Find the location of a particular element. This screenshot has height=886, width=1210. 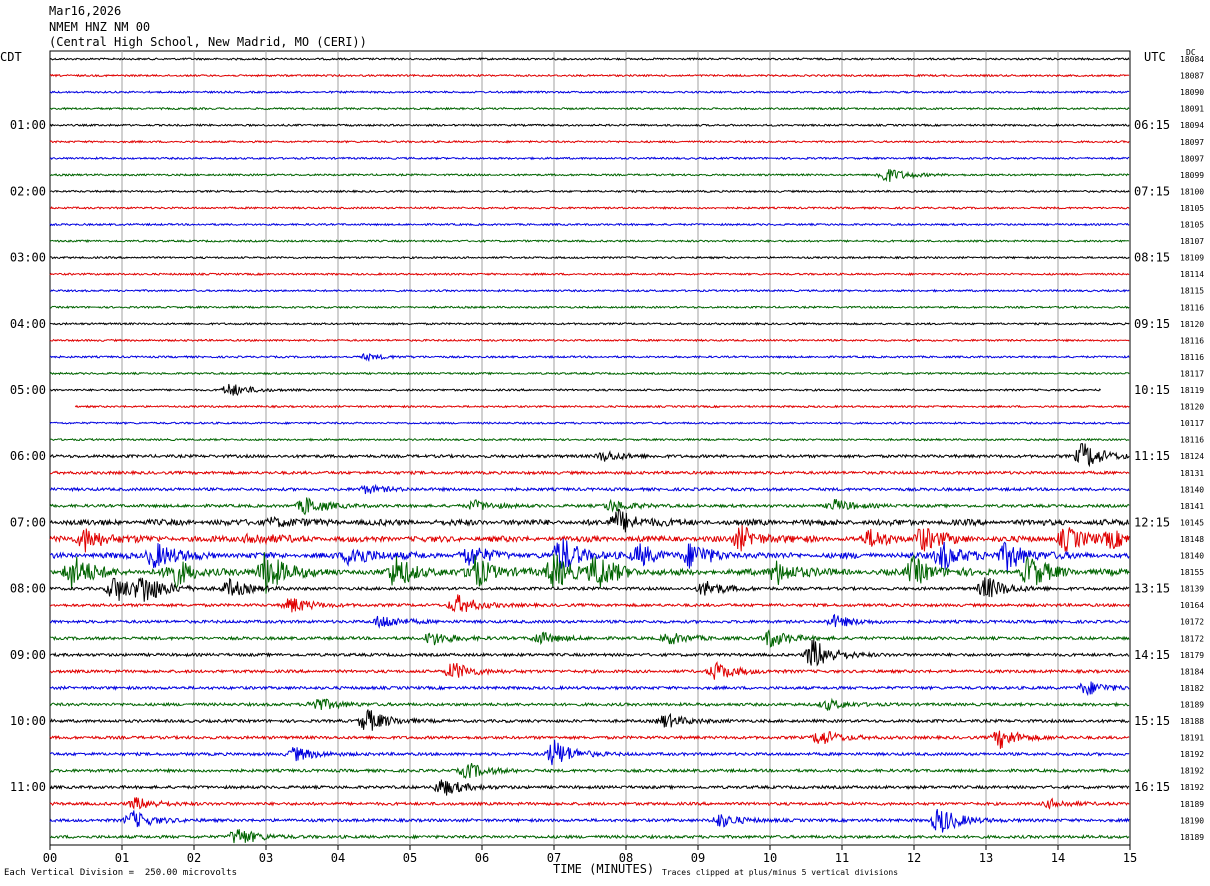

dc-title: DC is located at coordinates (1191, 52).